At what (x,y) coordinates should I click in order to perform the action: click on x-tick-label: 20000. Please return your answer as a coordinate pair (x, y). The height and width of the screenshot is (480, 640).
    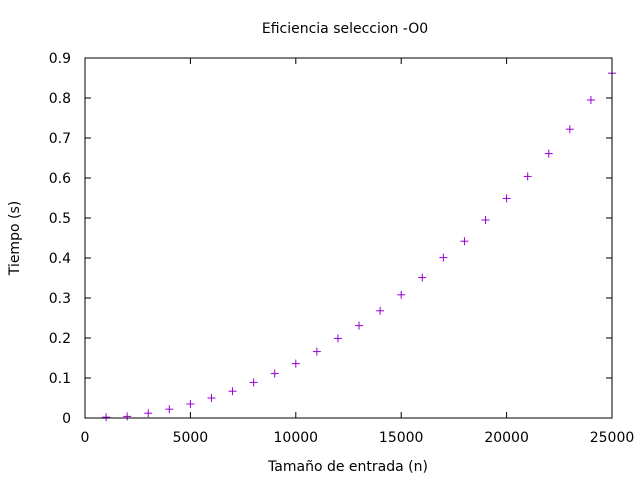
    Looking at the image, I should click on (506, 438).